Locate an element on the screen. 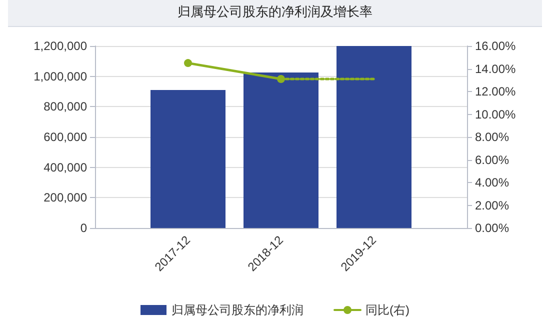 The width and height of the screenshot is (550, 333). y-tick-label: 400,000 is located at coordinates (66, 167).